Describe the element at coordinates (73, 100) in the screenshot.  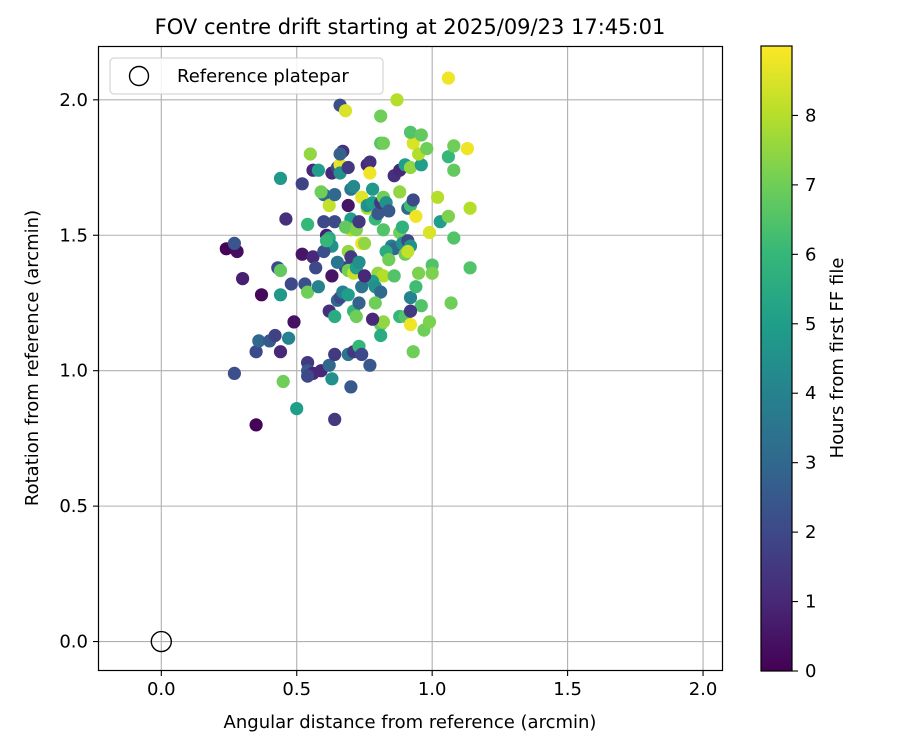
I see `y-tick-label: 2.0` at that location.